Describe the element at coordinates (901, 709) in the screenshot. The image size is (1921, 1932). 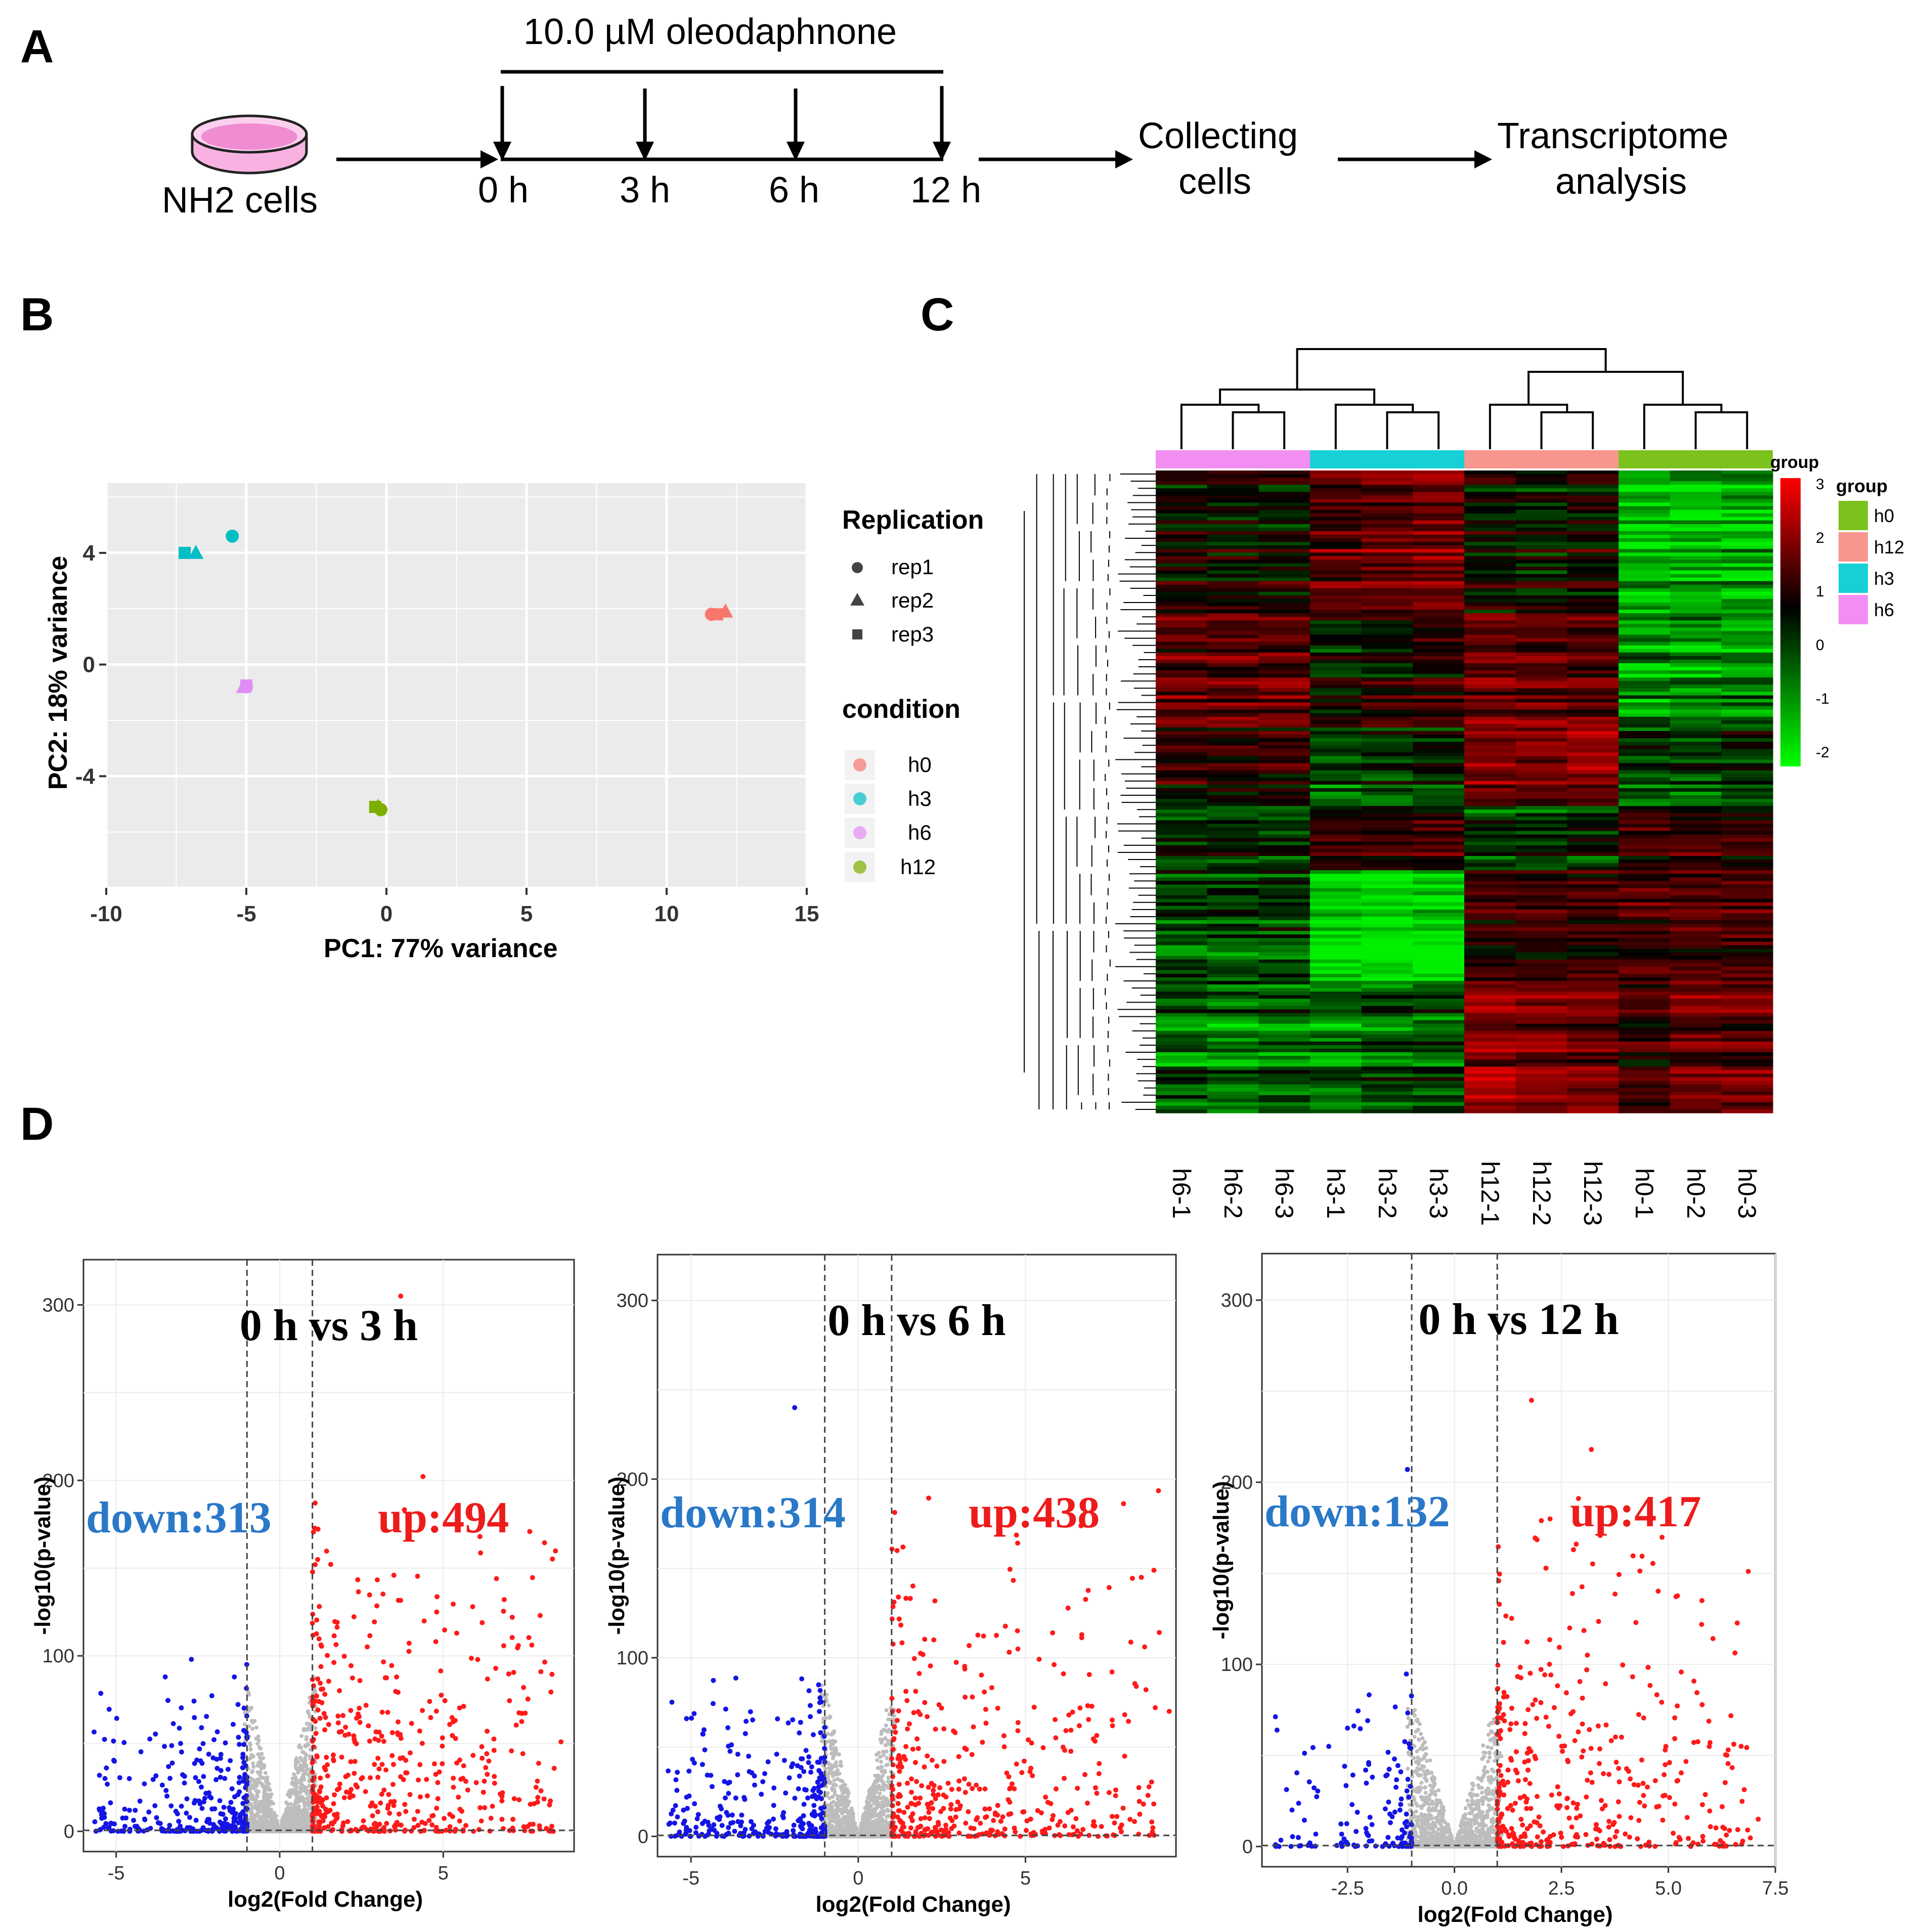
I see `legend-condition-title: condition` at that location.